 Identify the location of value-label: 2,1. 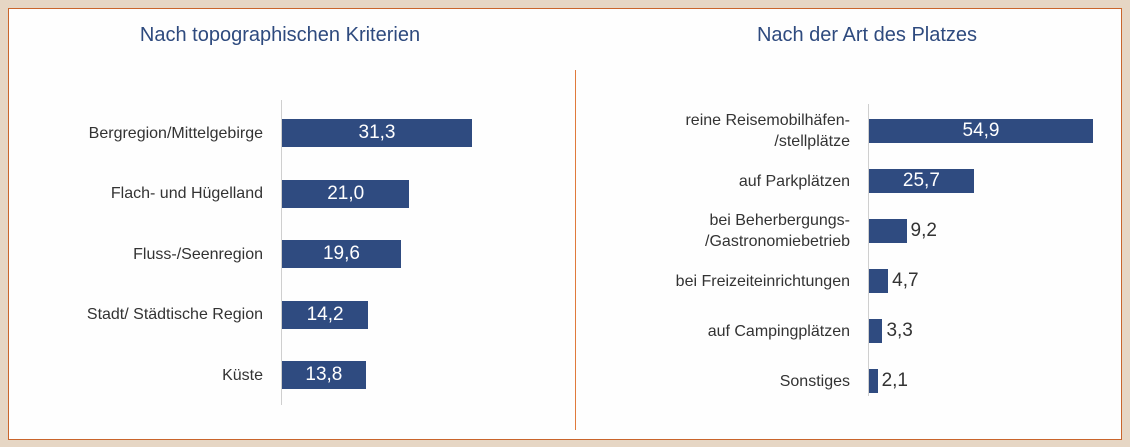
(894, 380).